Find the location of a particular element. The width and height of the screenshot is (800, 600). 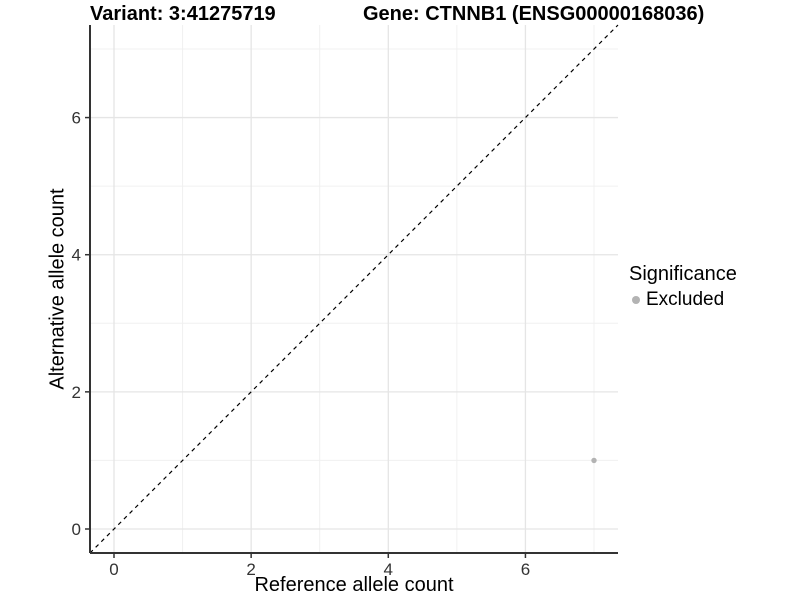

x-tick-label: 2 is located at coordinates (250, 569).